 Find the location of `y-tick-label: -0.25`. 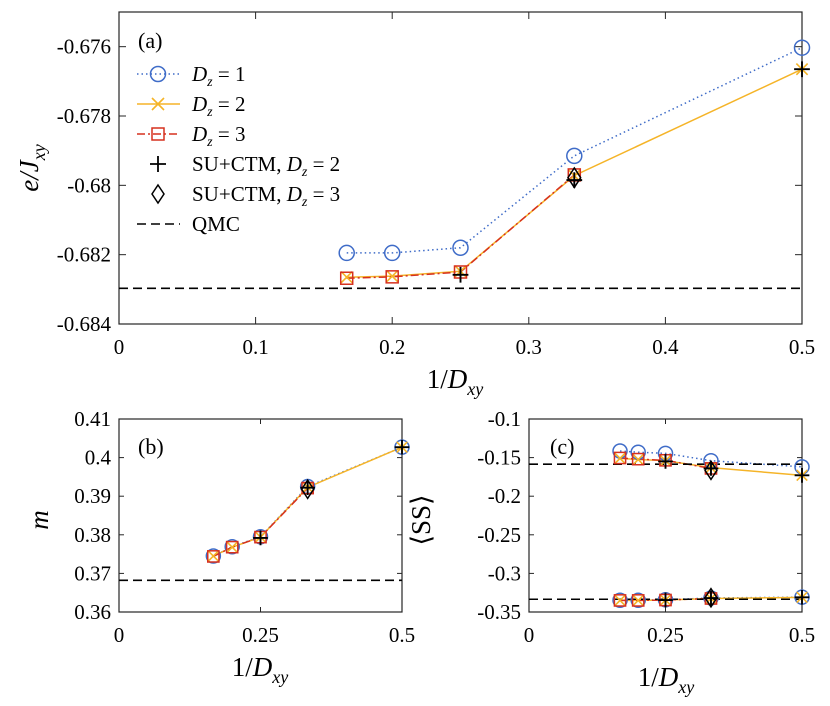

y-tick-label: -0.25 is located at coordinates (499, 535).